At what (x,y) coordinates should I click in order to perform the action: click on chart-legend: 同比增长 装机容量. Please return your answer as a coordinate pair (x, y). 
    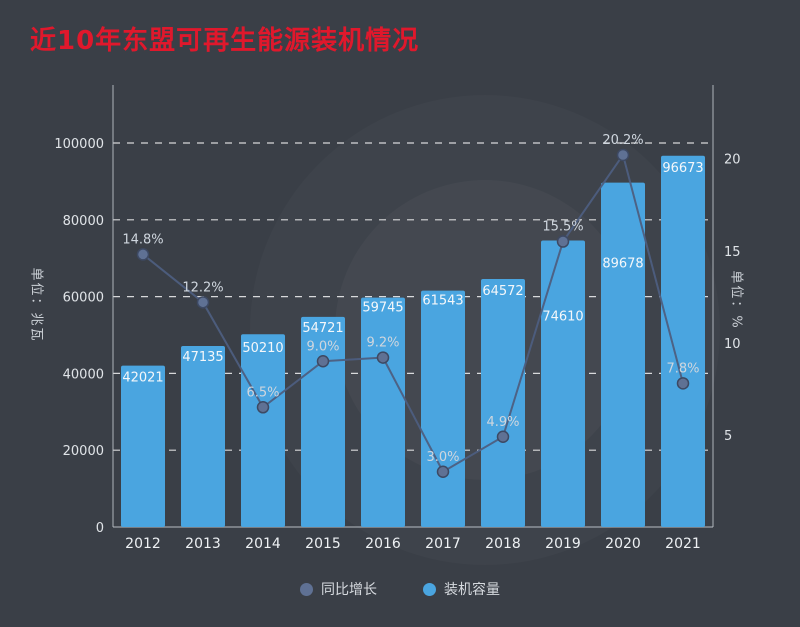
    Looking at the image, I should click on (400, 589).